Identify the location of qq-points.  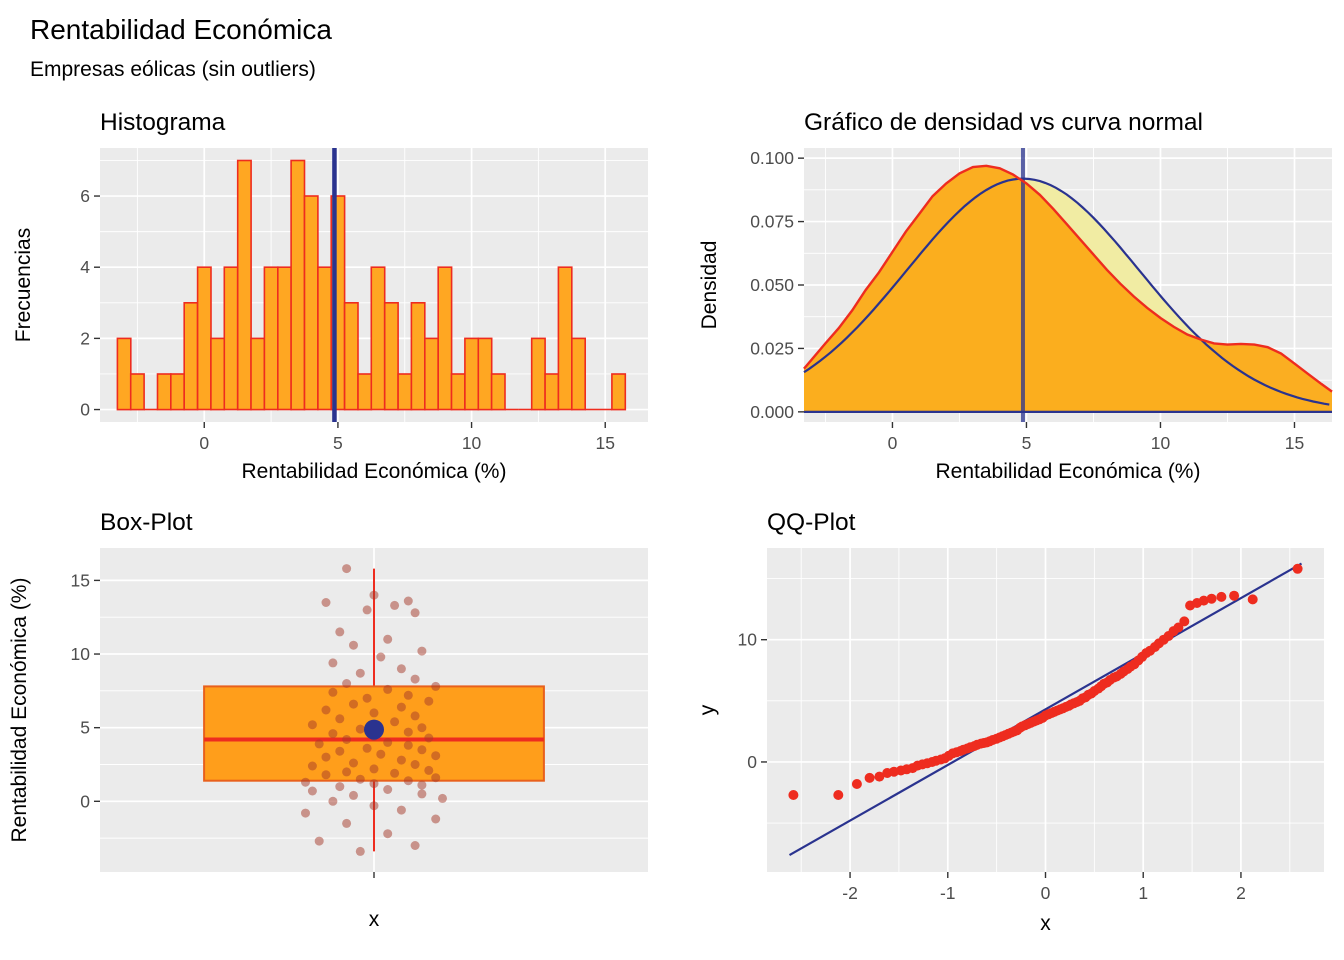
(1045, 681).